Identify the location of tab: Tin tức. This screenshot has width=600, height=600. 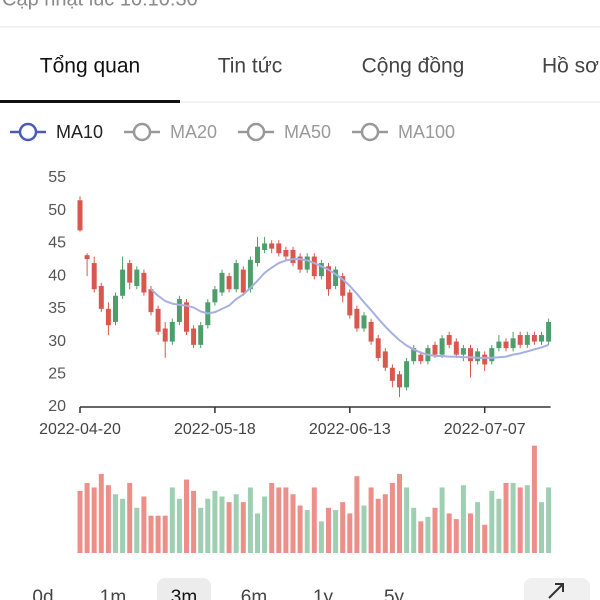
(250, 66).